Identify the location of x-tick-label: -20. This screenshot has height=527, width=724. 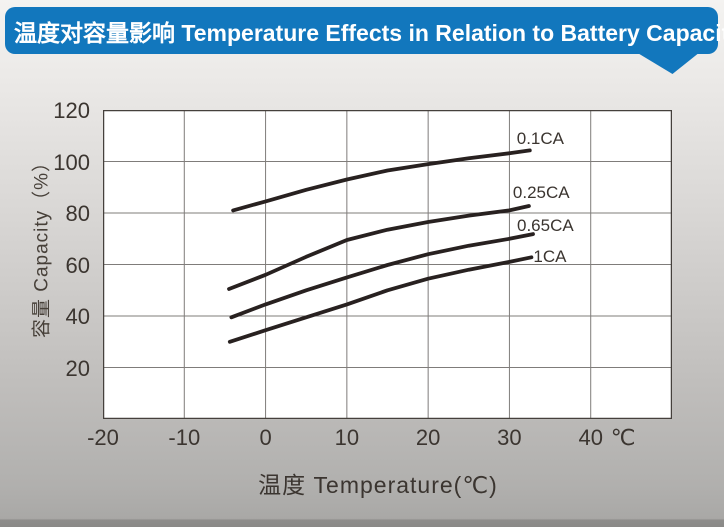
(103, 437).